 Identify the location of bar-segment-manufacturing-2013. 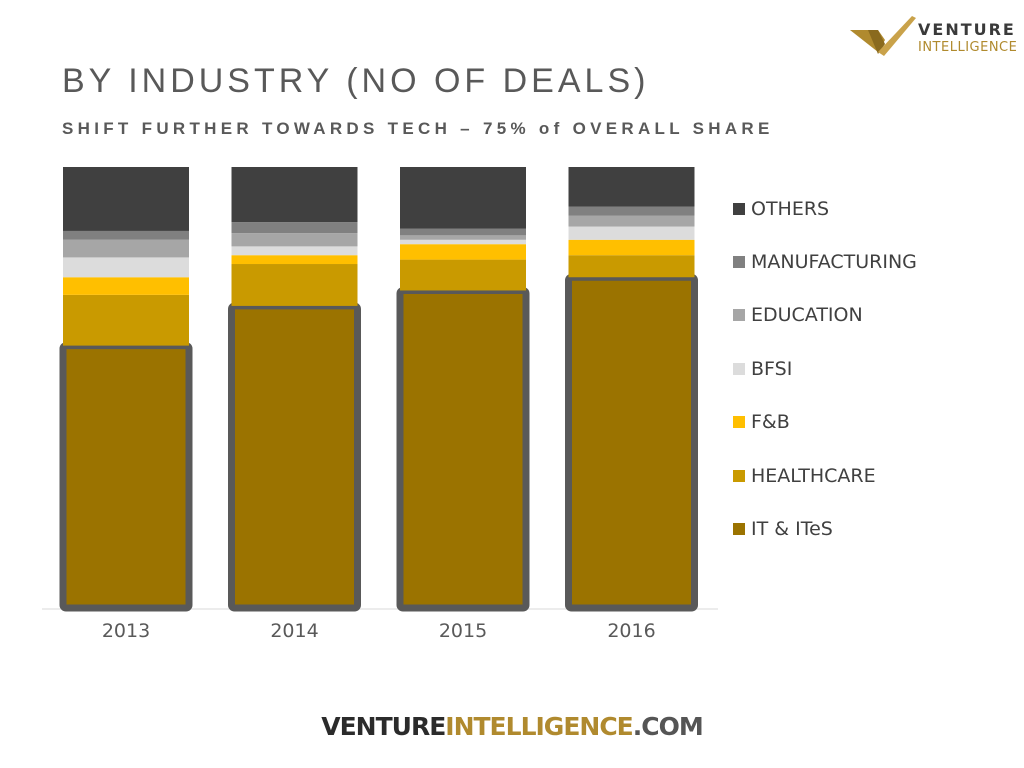
(126, 235).